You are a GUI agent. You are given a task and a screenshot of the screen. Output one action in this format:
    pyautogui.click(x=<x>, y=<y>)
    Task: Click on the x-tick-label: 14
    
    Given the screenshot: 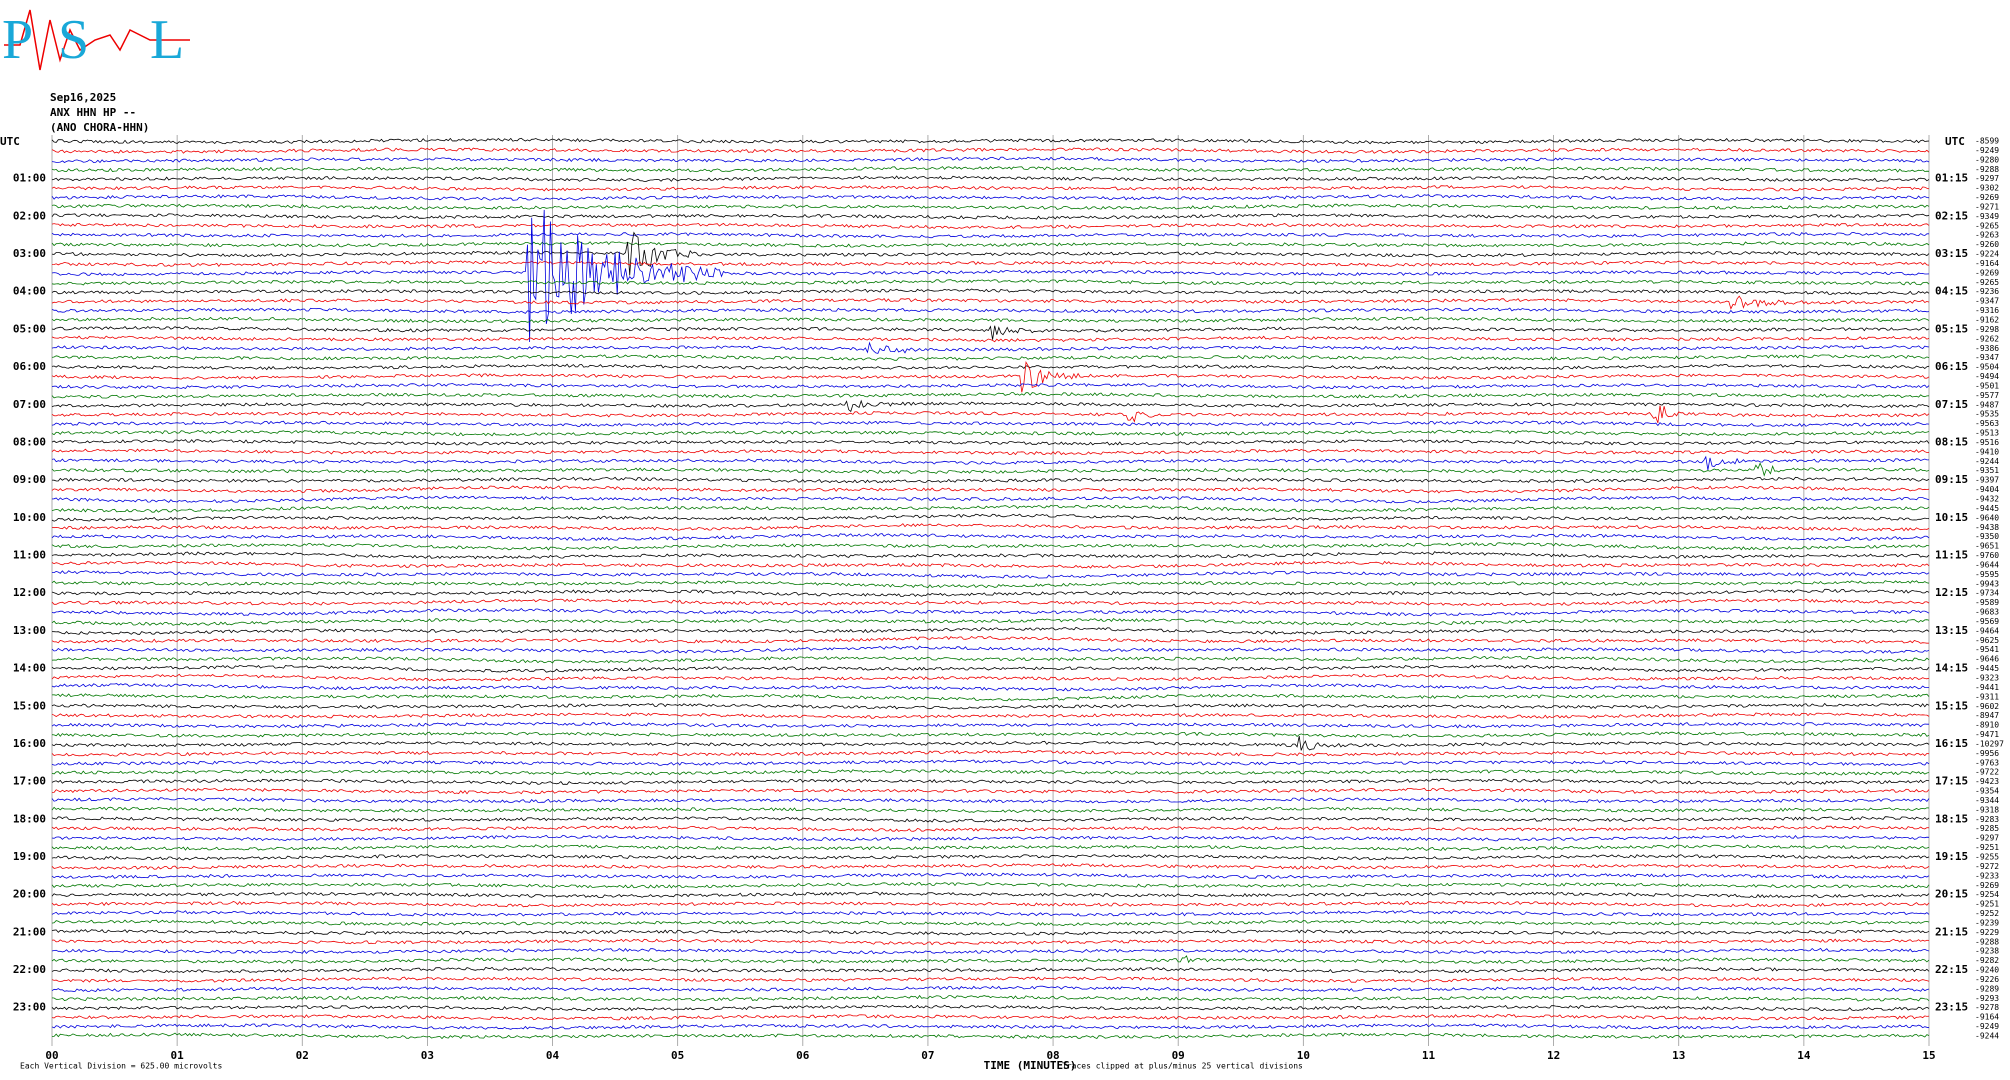 What is the action you would take?
    pyautogui.click(x=1804, y=1055)
    